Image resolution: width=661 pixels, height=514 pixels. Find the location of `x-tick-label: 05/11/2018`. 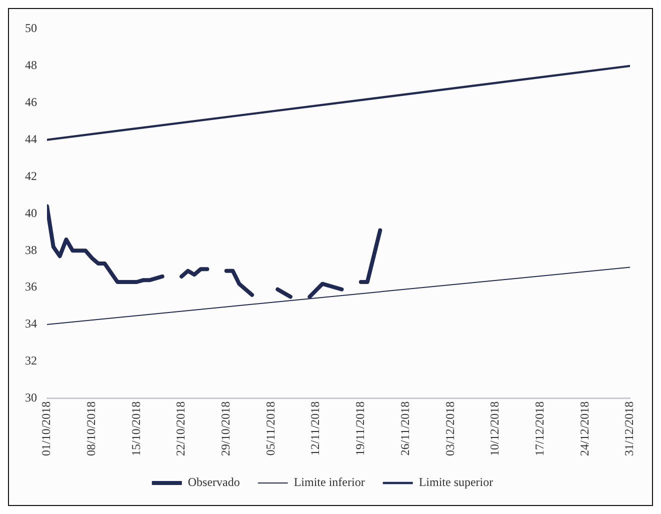

x-tick-label: 05/11/2018 is located at coordinates (270, 428).